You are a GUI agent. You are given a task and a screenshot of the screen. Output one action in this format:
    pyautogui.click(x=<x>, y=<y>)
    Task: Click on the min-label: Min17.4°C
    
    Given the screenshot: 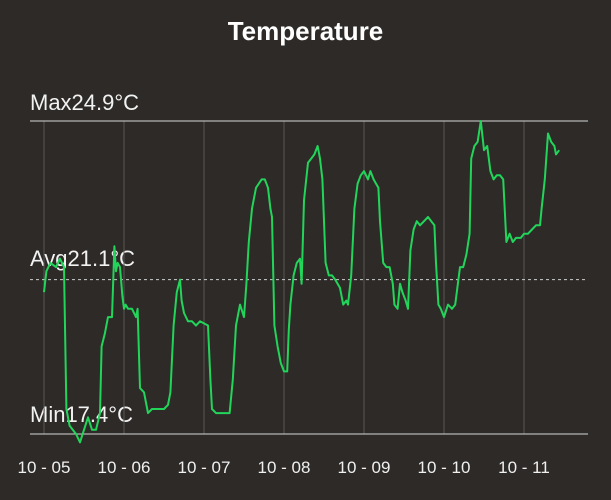 What is the action you would take?
    pyautogui.click(x=81, y=414)
    